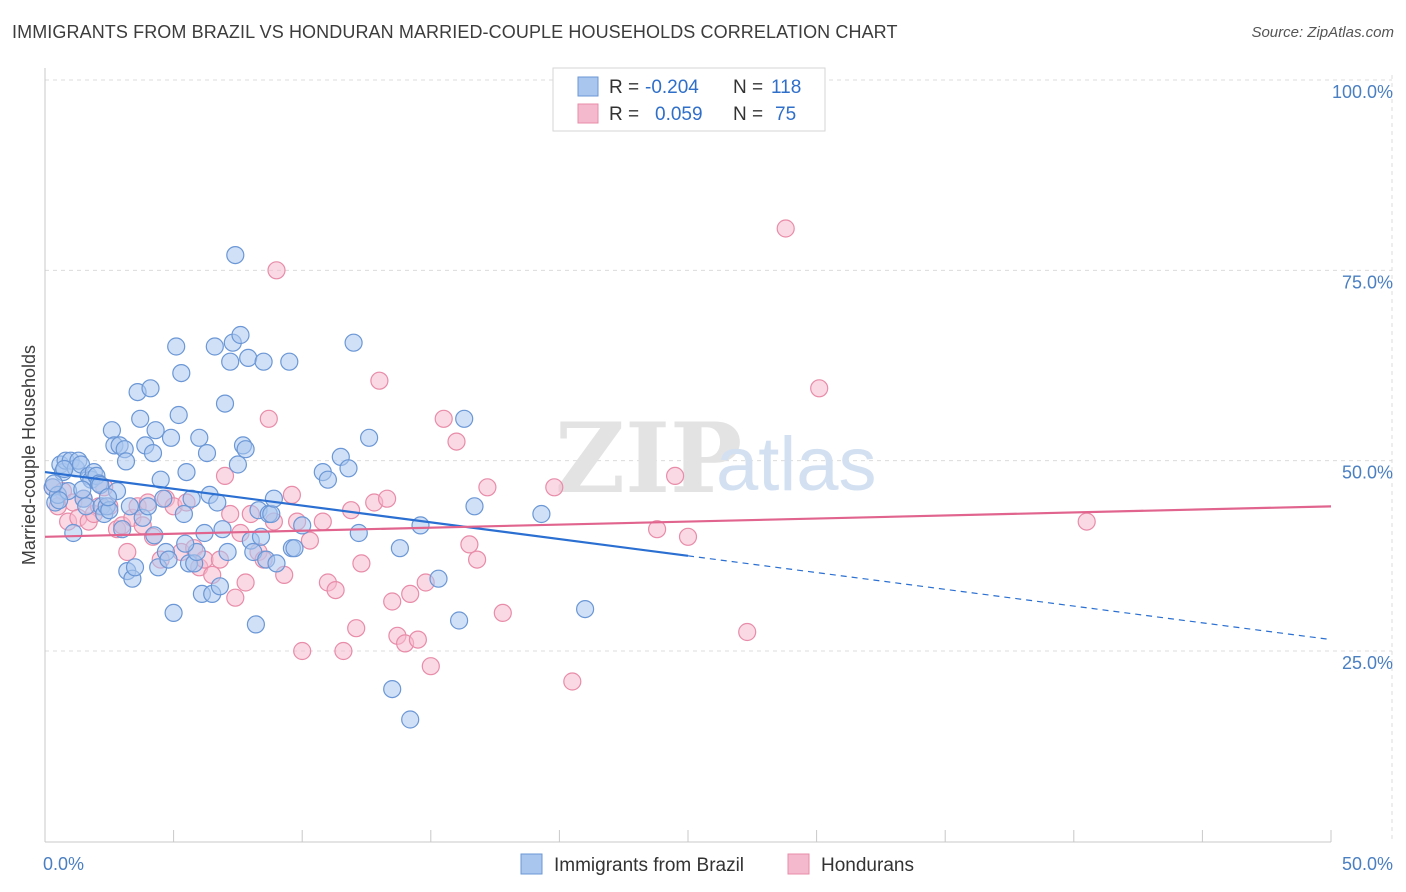 The image size is (1406, 892). I want to click on trend-line-brazil-extension, so click(1009, 598).